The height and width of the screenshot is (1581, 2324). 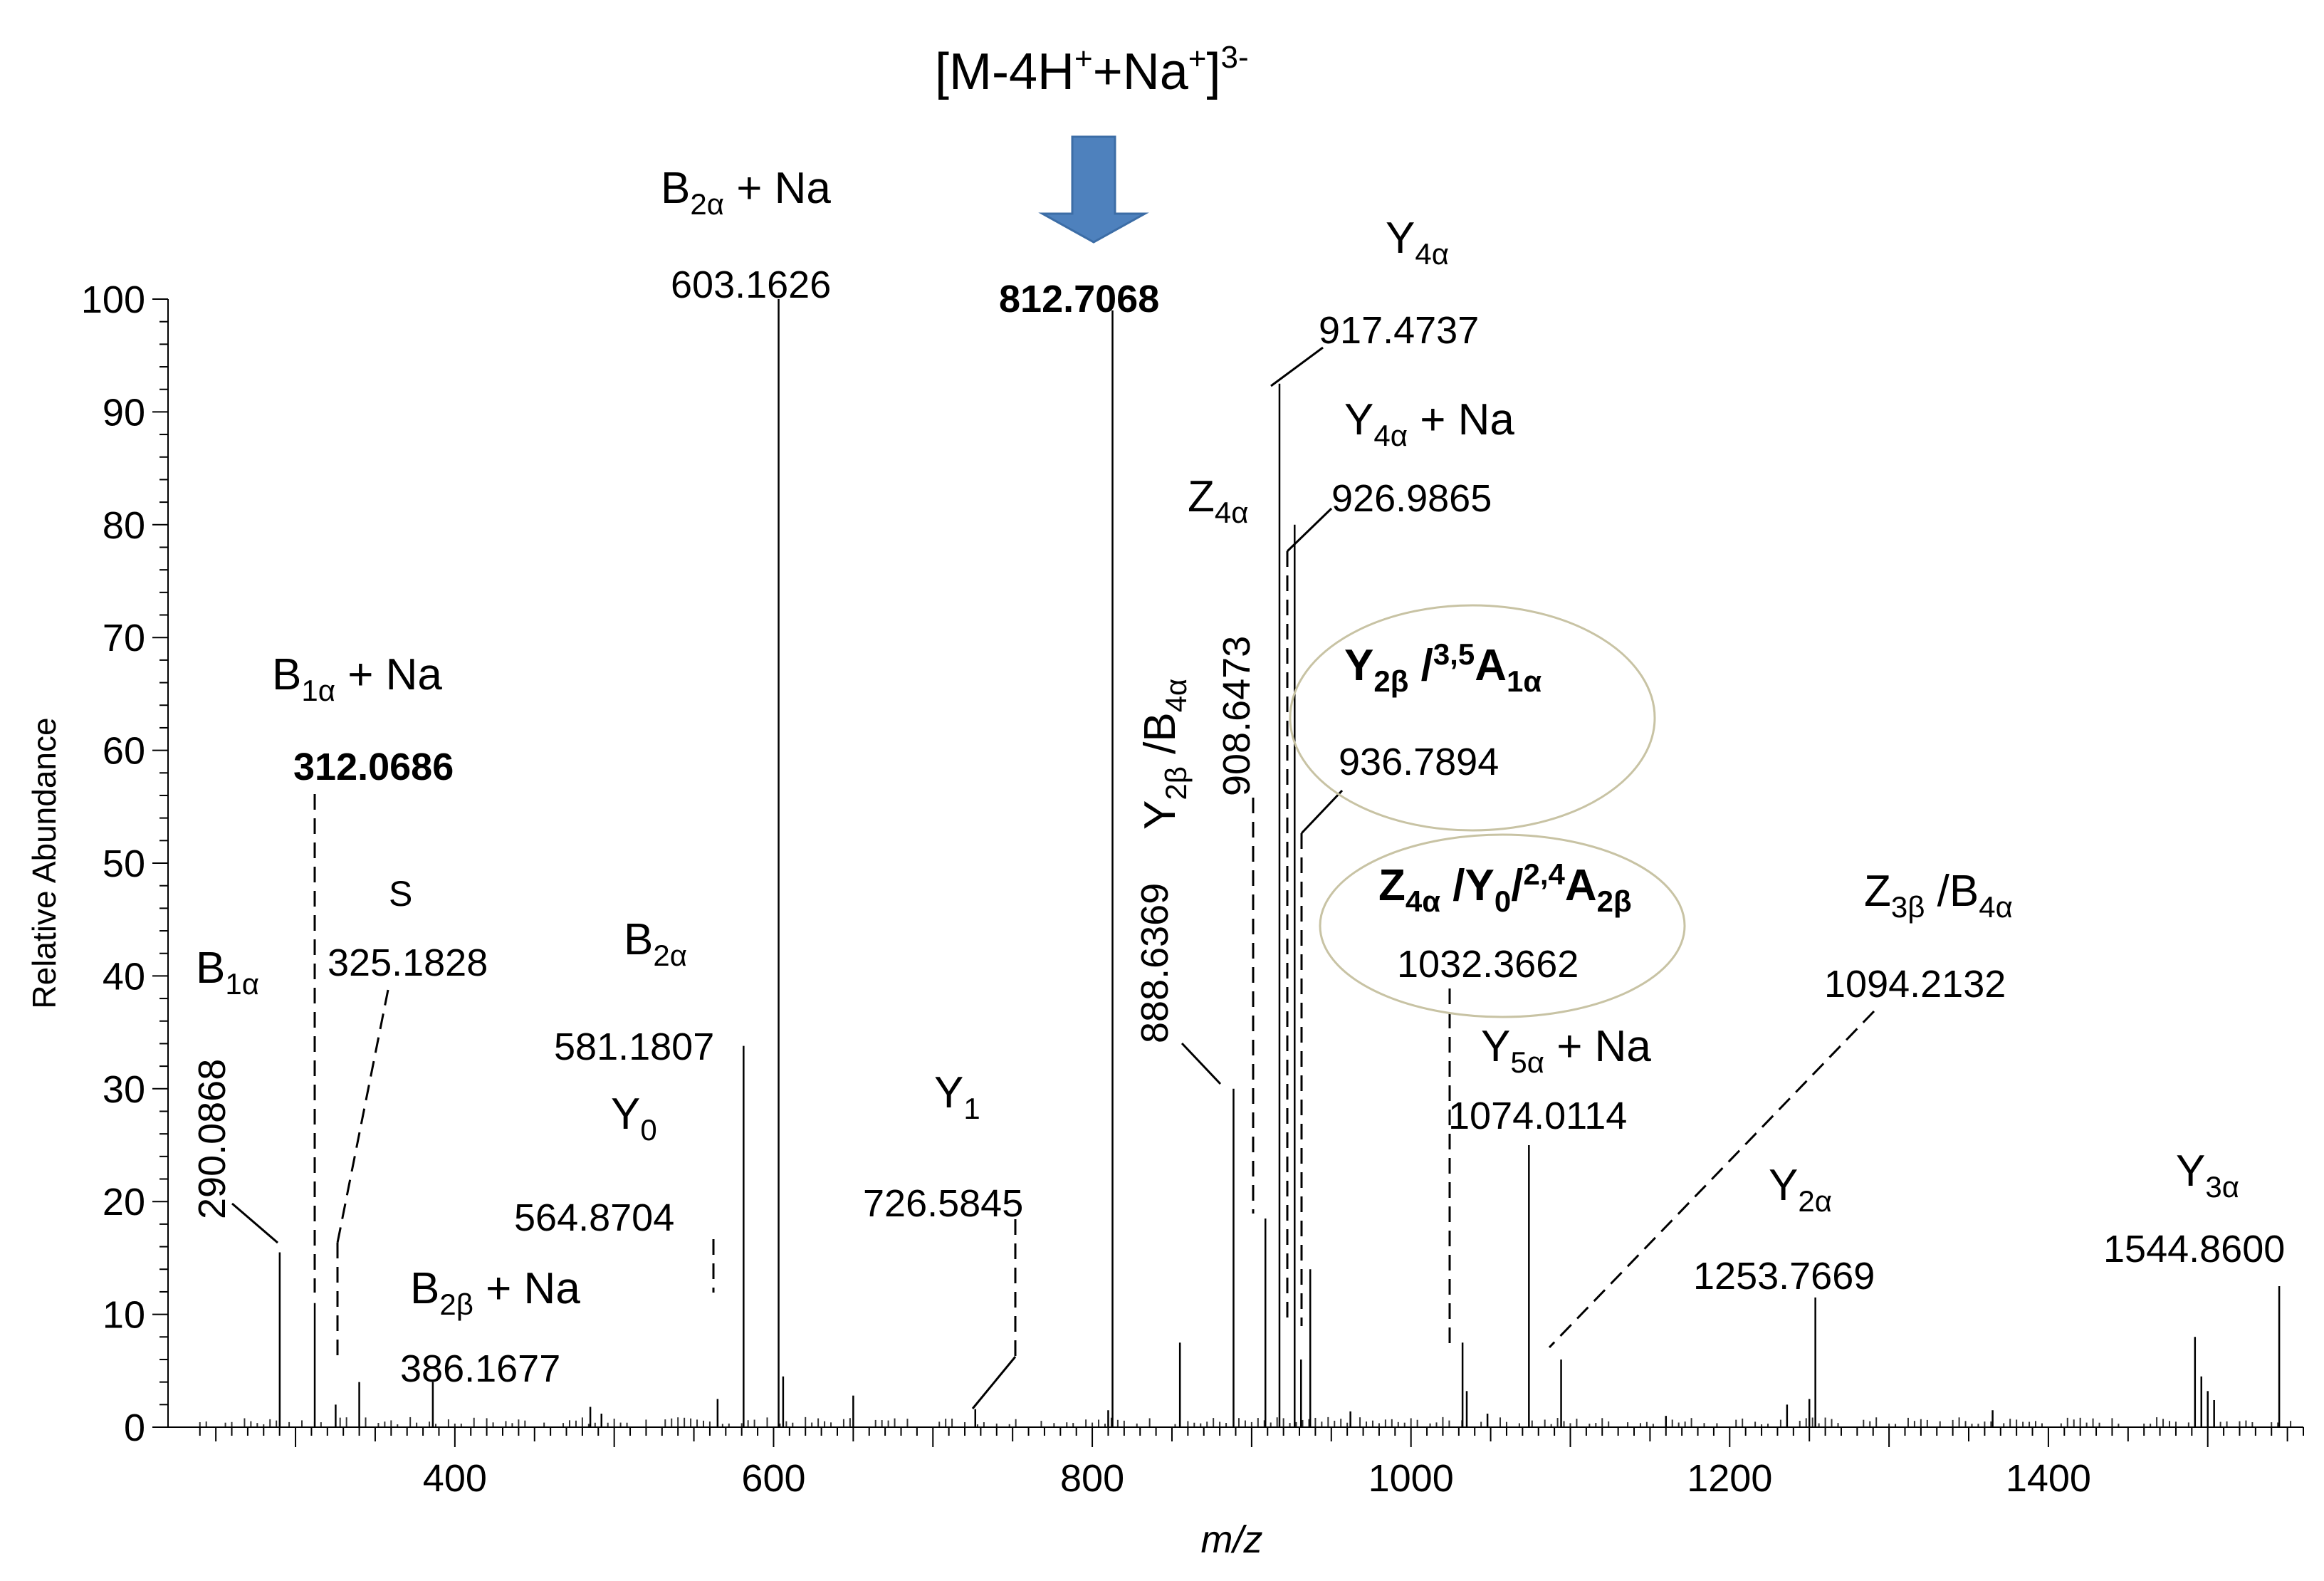 What do you see at coordinates (212, 1139) in the screenshot?
I see `mz-label: 290.0868` at bounding box center [212, 1139].